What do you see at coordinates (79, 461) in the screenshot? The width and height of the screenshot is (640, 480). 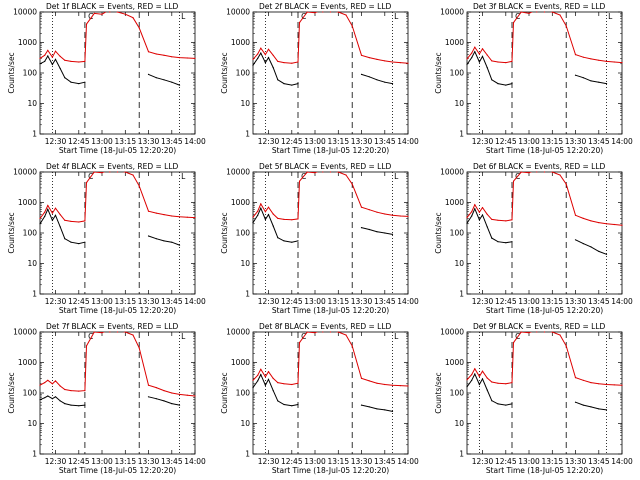 I see `x-tick-label: 12:45` at bounding box center [79, 461].